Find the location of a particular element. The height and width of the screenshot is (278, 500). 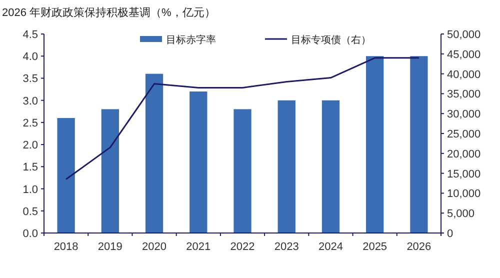

x-tick-label: 2018 is located at coordinates (66, 247).